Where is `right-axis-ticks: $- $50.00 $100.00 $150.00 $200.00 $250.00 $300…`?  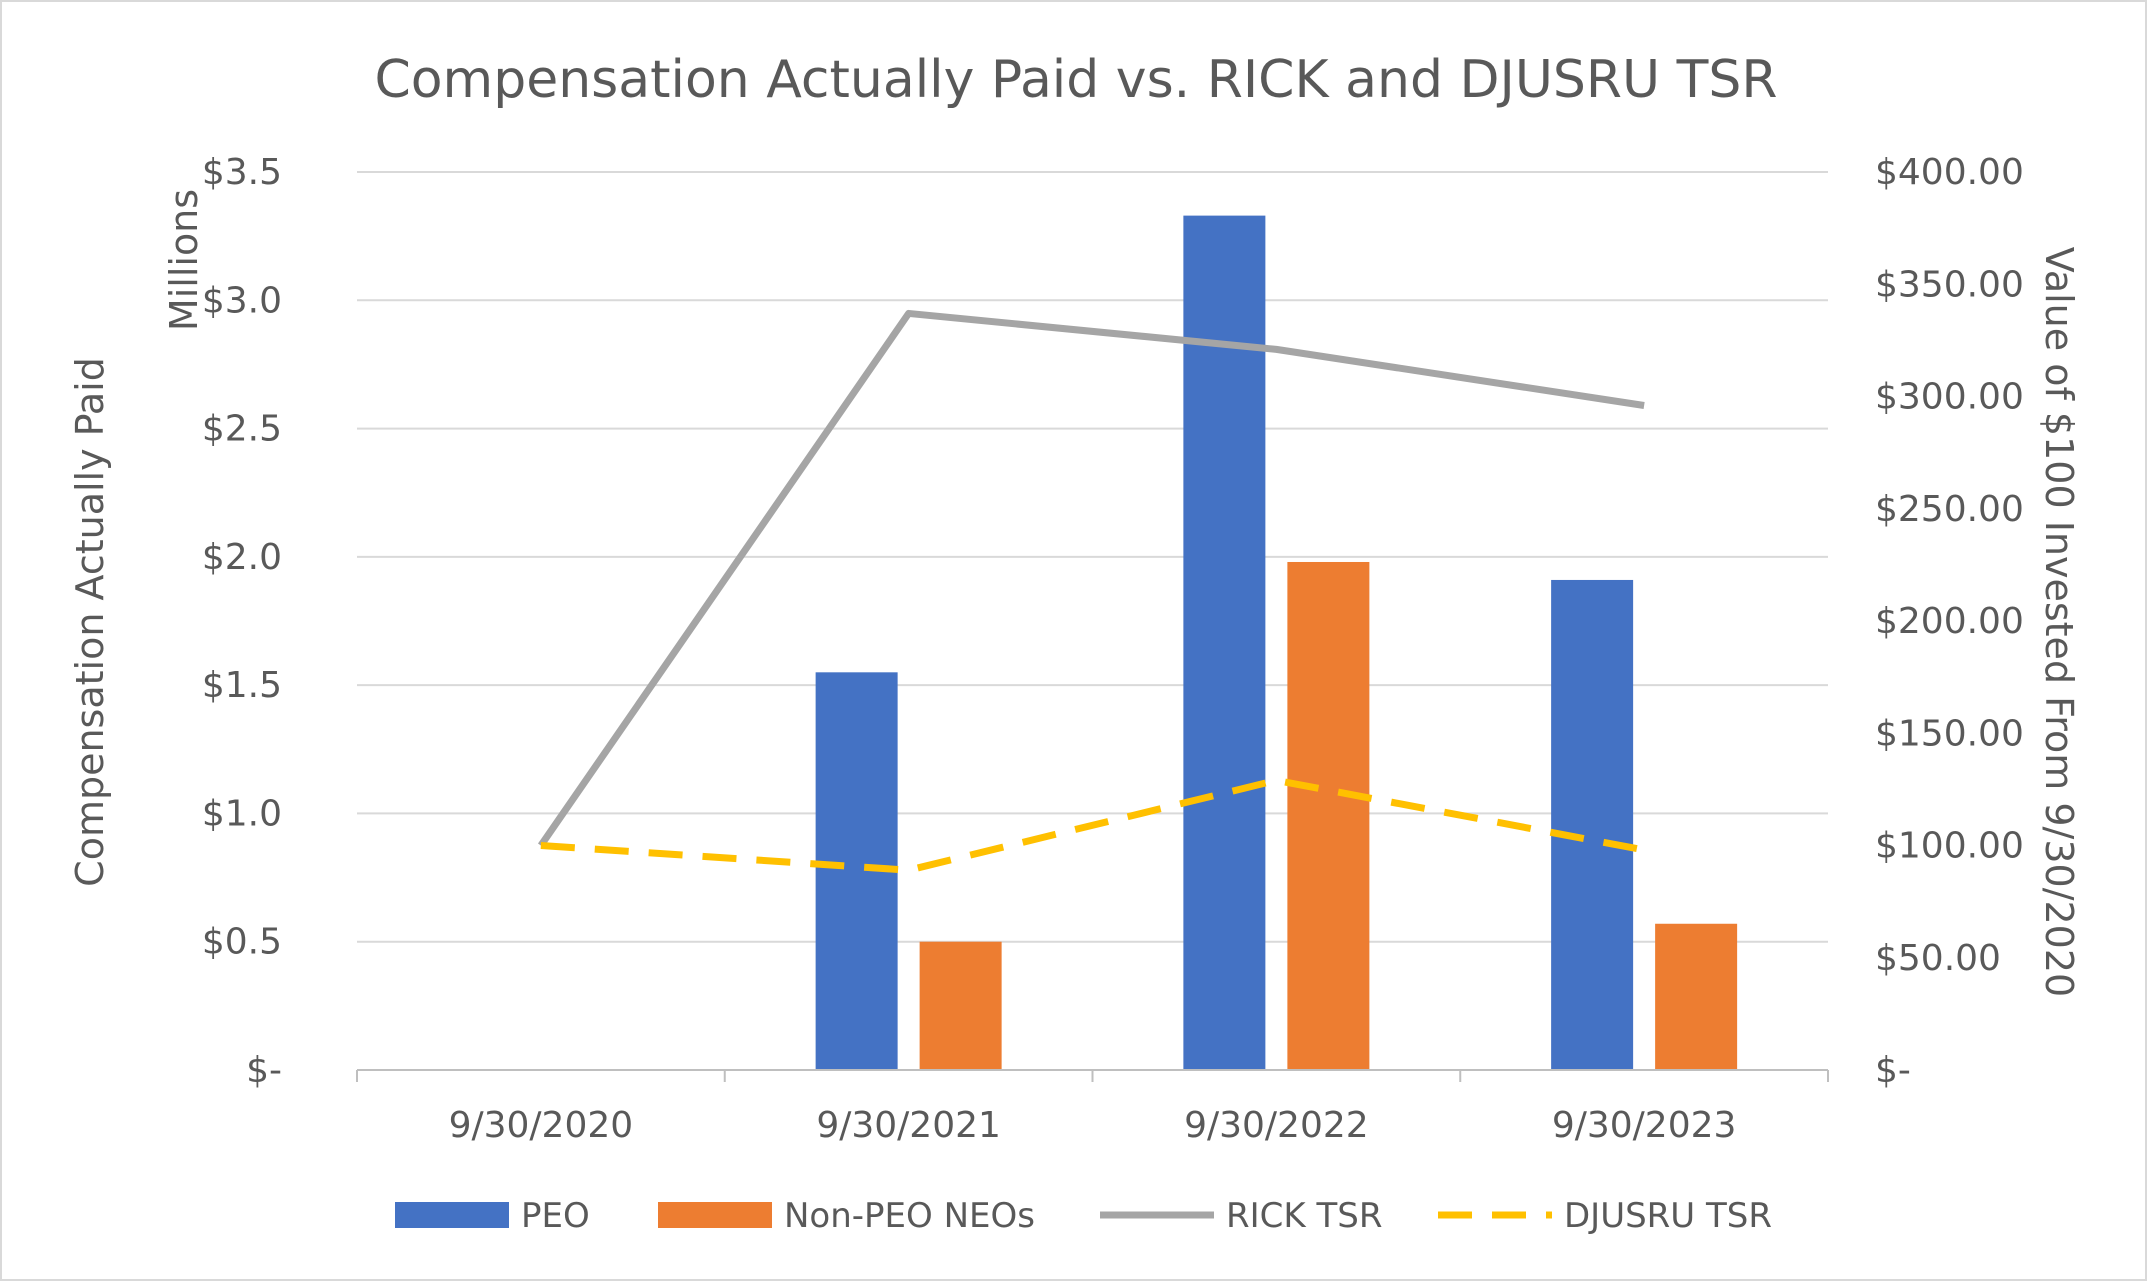 right-axis-ticks: $- $50.00 $100.00 $150.00 $200.00 $250.00 $300… is located at coordinates (1949, 621).